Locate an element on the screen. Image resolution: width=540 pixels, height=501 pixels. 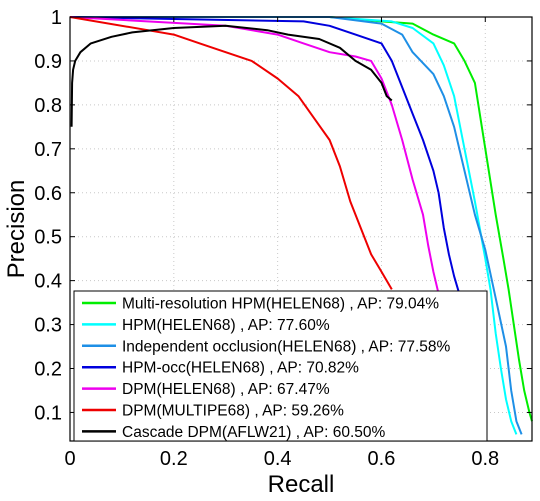
x-tick-label: 0.6 is located at coordinates (382, 459).